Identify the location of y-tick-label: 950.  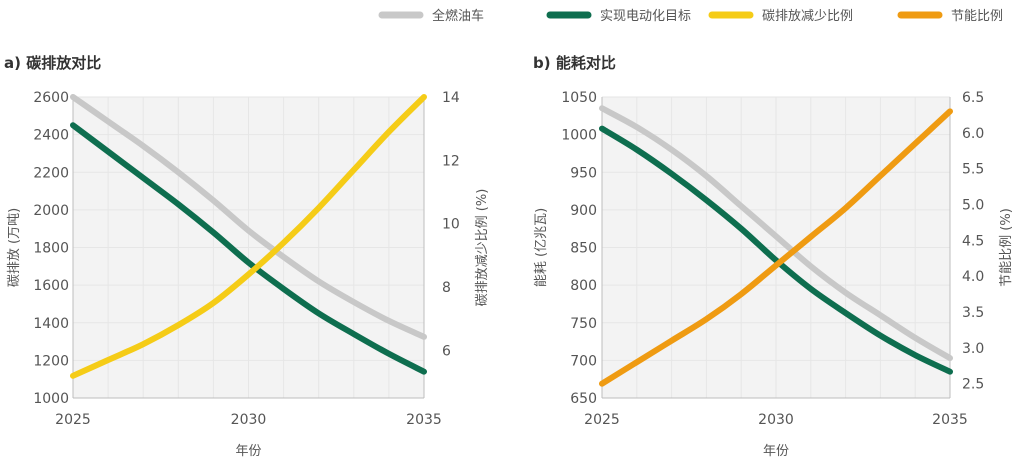
(583, 173).